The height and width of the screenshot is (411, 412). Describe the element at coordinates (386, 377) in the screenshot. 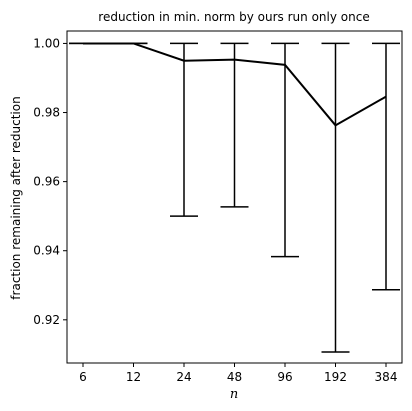

I see `x-tick-label: 384` at that location.